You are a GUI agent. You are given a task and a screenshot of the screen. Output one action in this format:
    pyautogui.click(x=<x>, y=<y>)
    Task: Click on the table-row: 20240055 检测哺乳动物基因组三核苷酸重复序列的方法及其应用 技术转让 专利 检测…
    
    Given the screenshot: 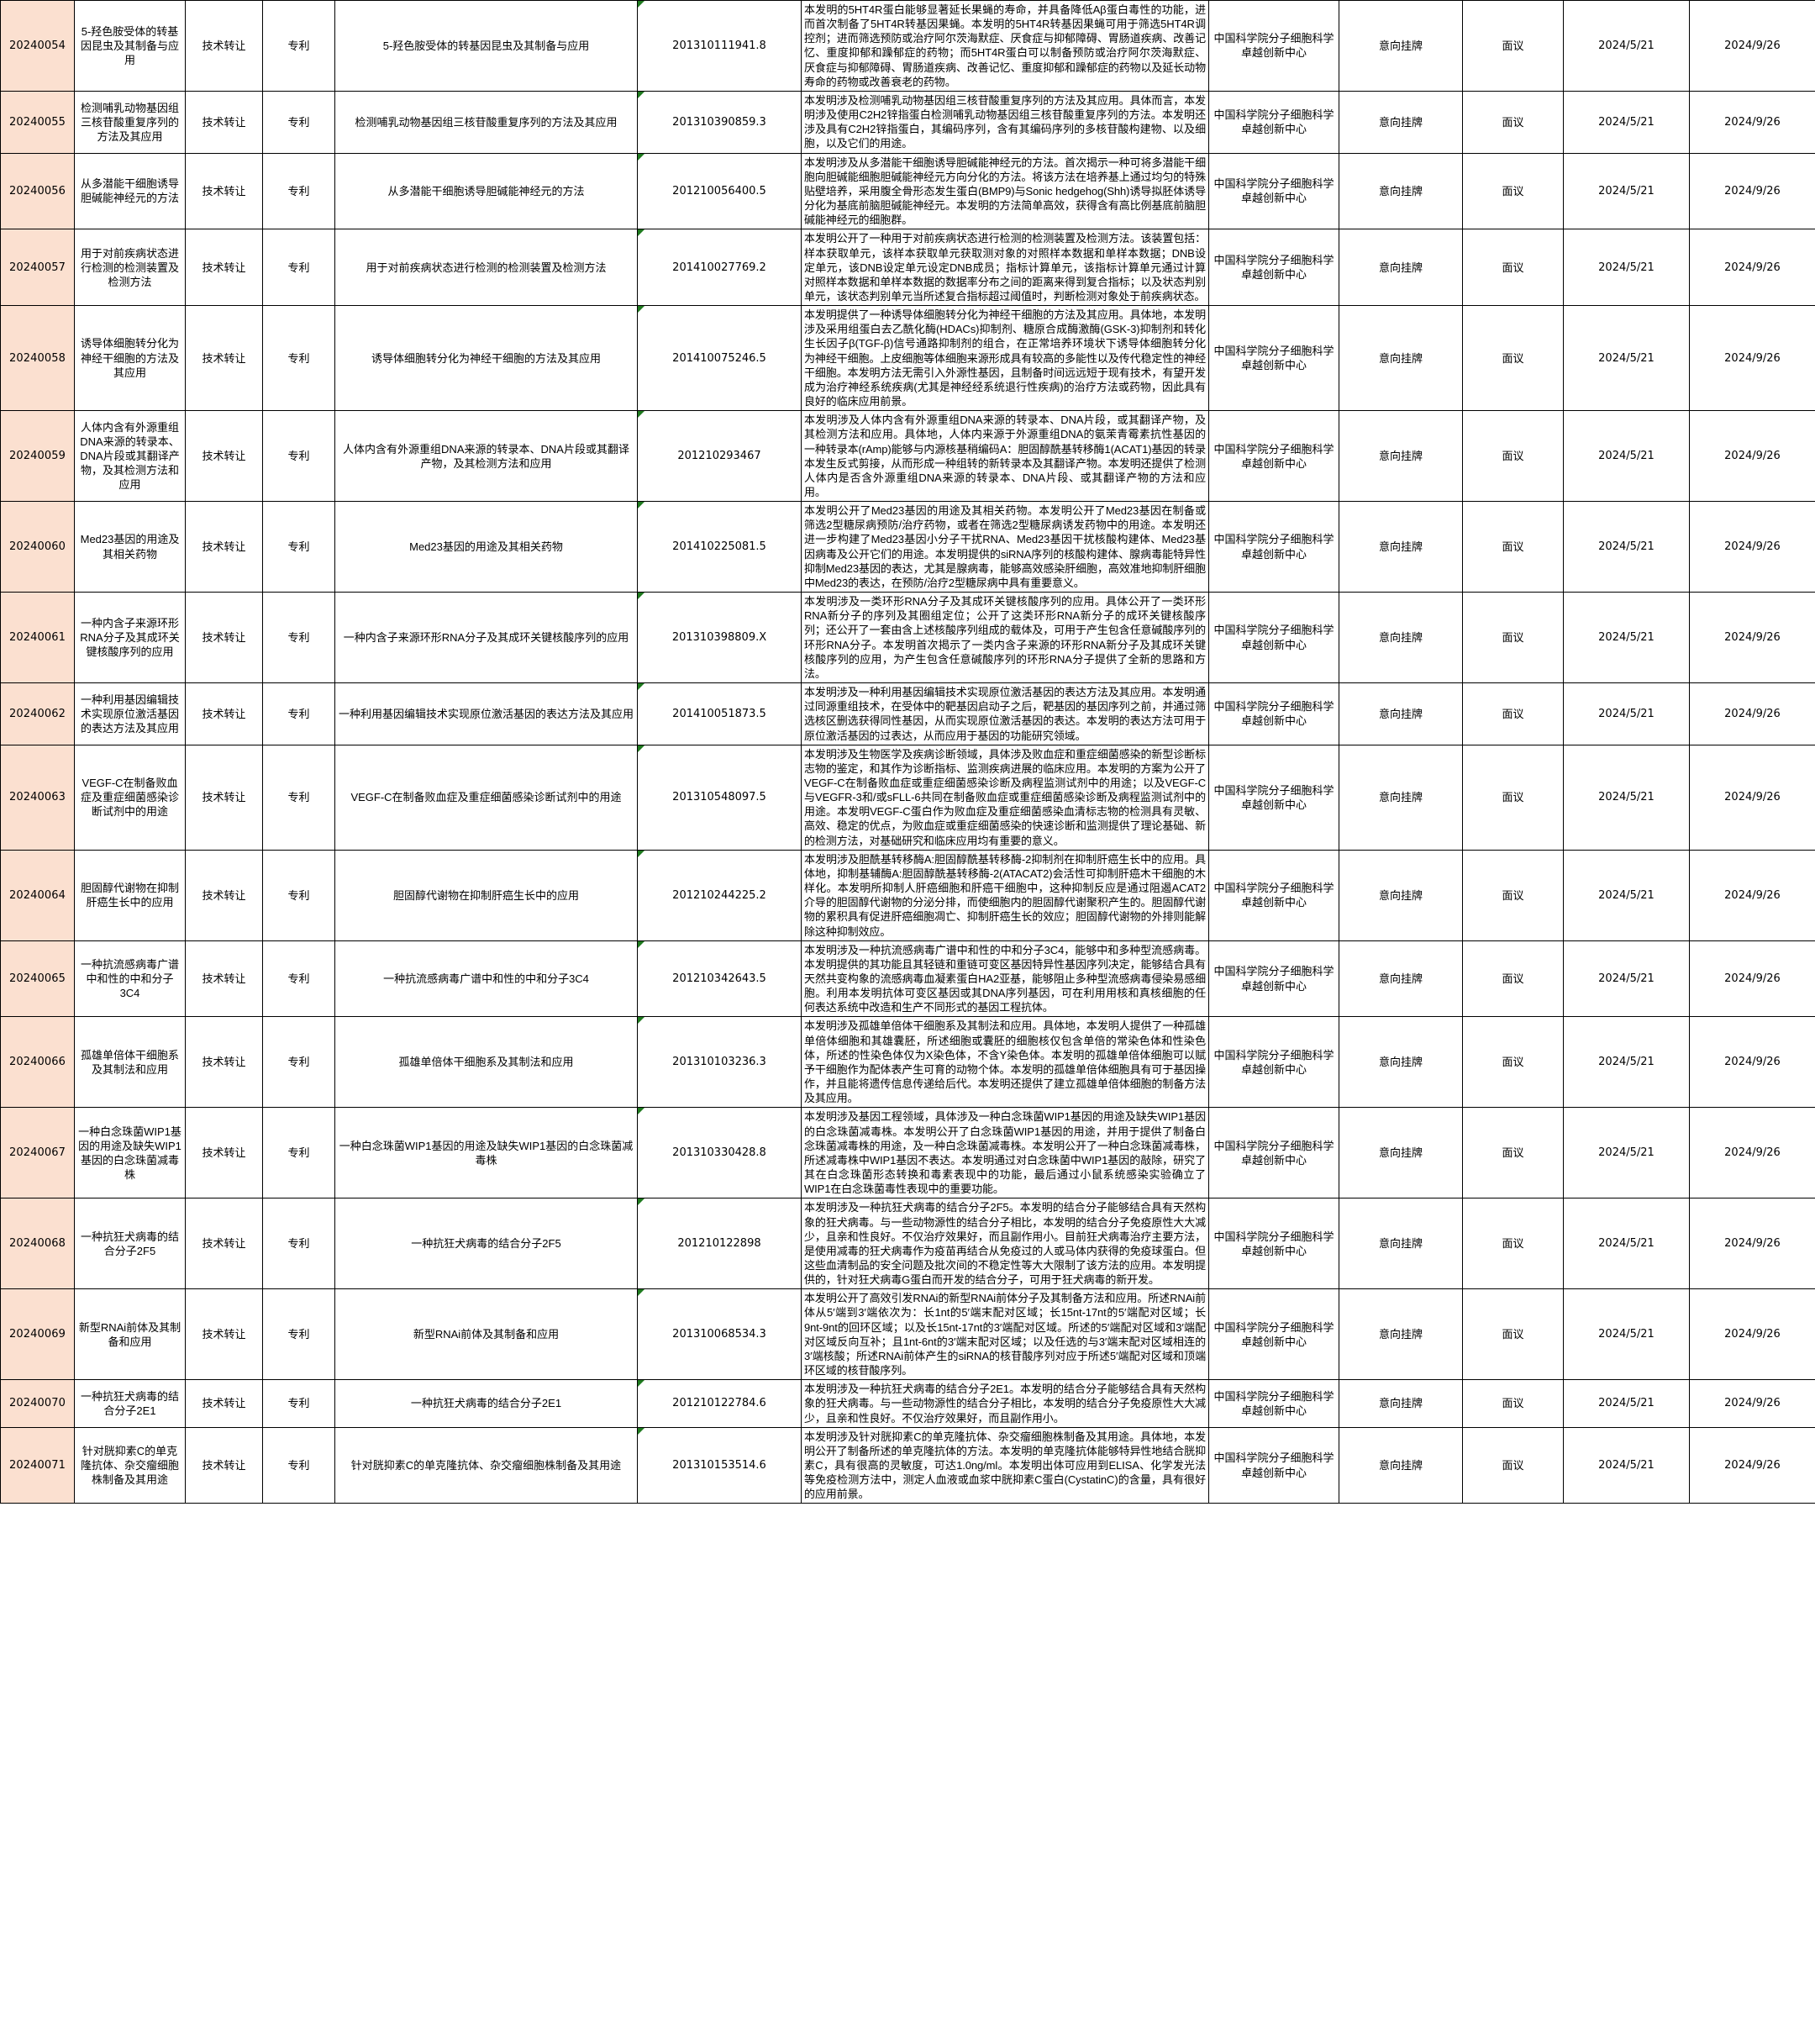 What is the action you would take?
    pyautogui.click(x=907, y=122)
    